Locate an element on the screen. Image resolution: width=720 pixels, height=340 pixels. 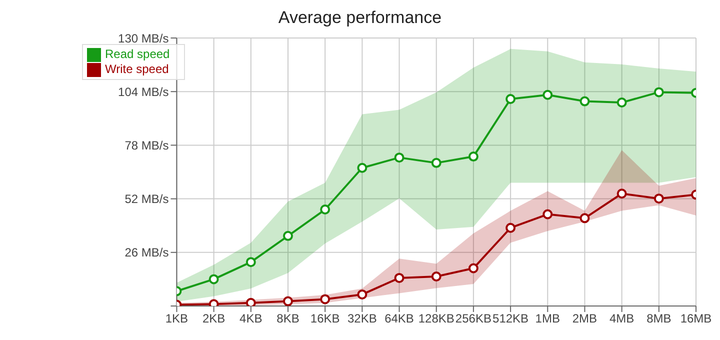
x-tick-label: 256KB is located at coordinates (473, 319).